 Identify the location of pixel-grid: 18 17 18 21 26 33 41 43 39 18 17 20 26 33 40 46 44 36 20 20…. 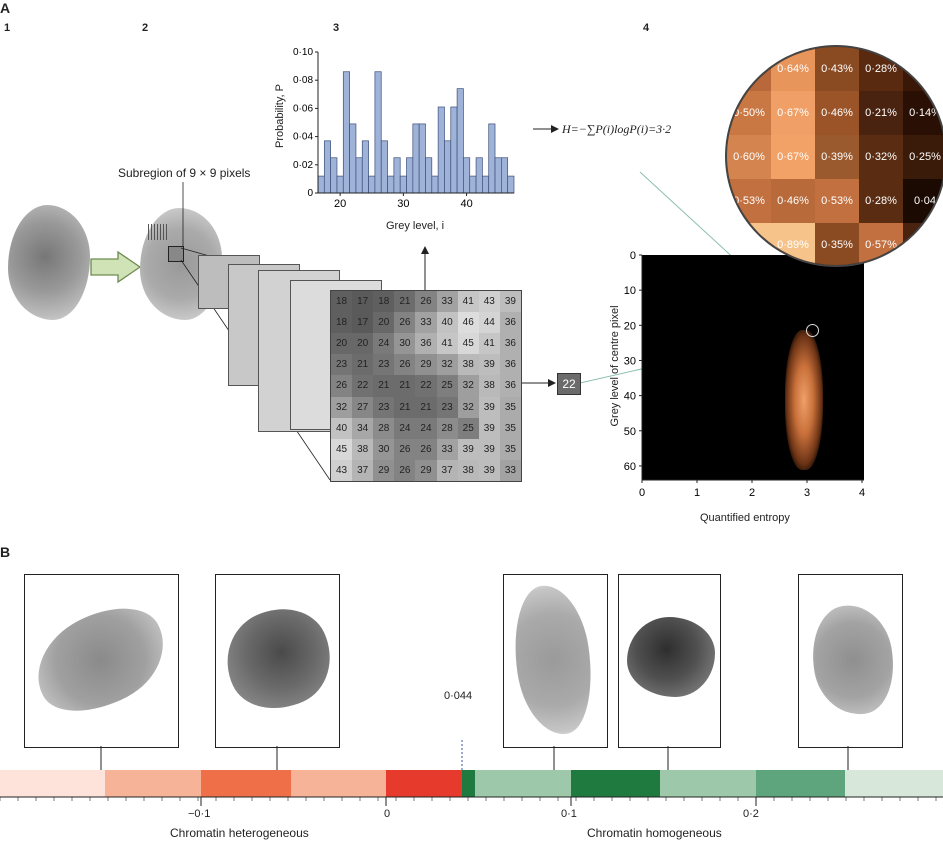
(426, 386).